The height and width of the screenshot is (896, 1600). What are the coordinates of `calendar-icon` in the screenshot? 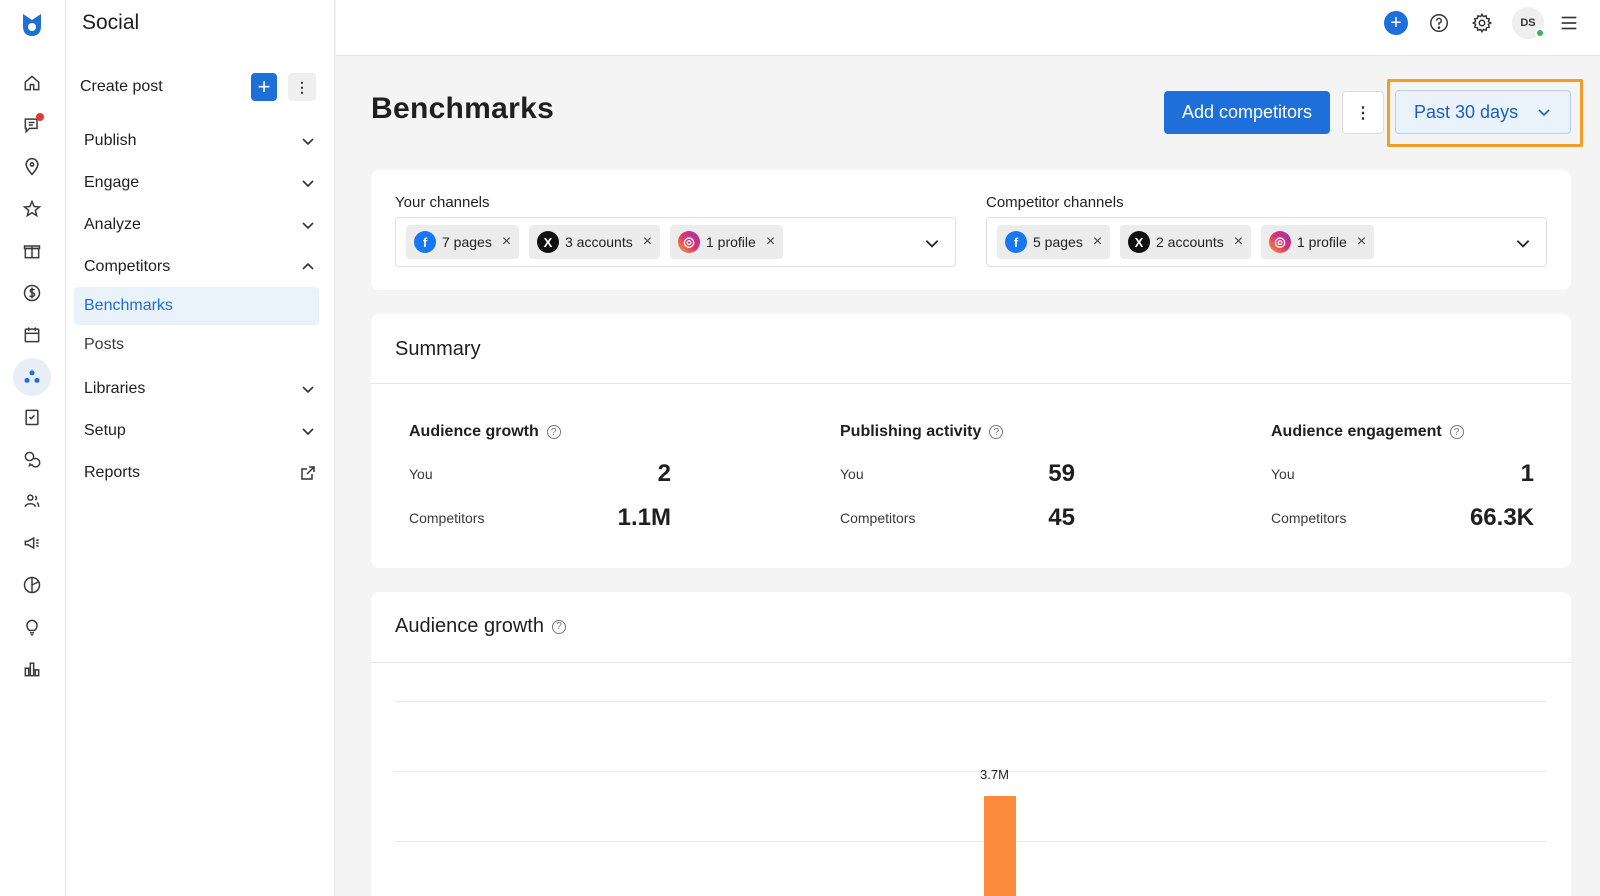 It's located at (32, 335).